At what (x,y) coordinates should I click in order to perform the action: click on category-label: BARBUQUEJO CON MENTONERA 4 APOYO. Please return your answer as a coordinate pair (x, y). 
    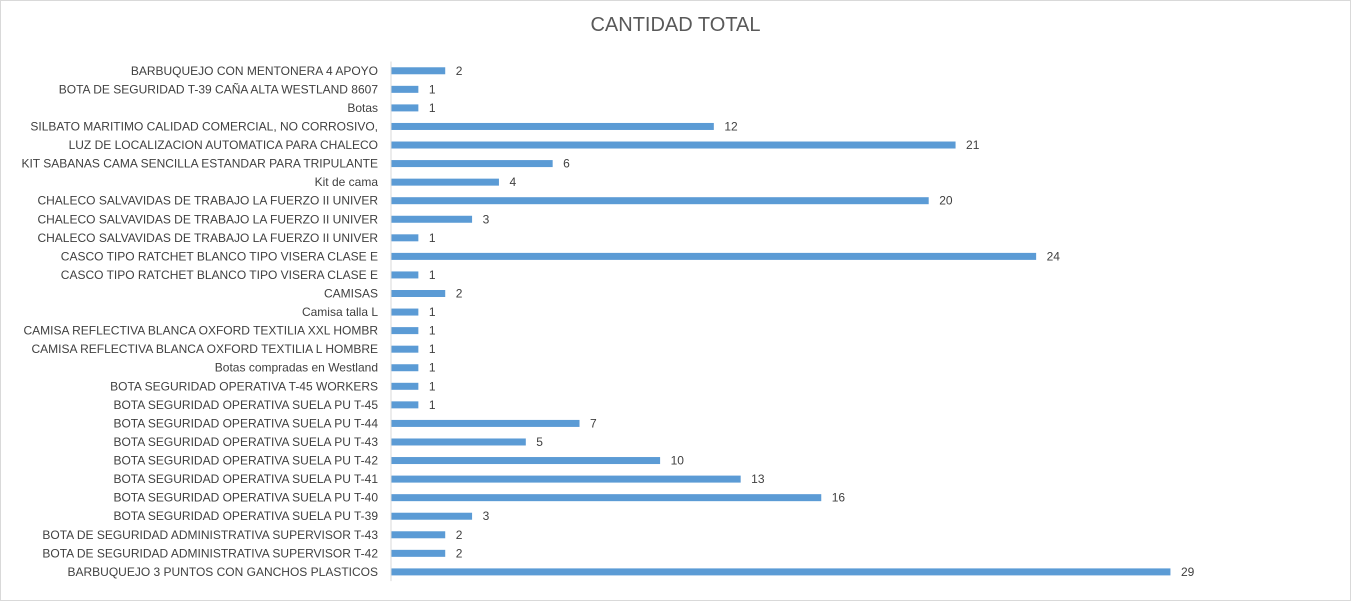
    Looking at the image, I should click on (254, 71).